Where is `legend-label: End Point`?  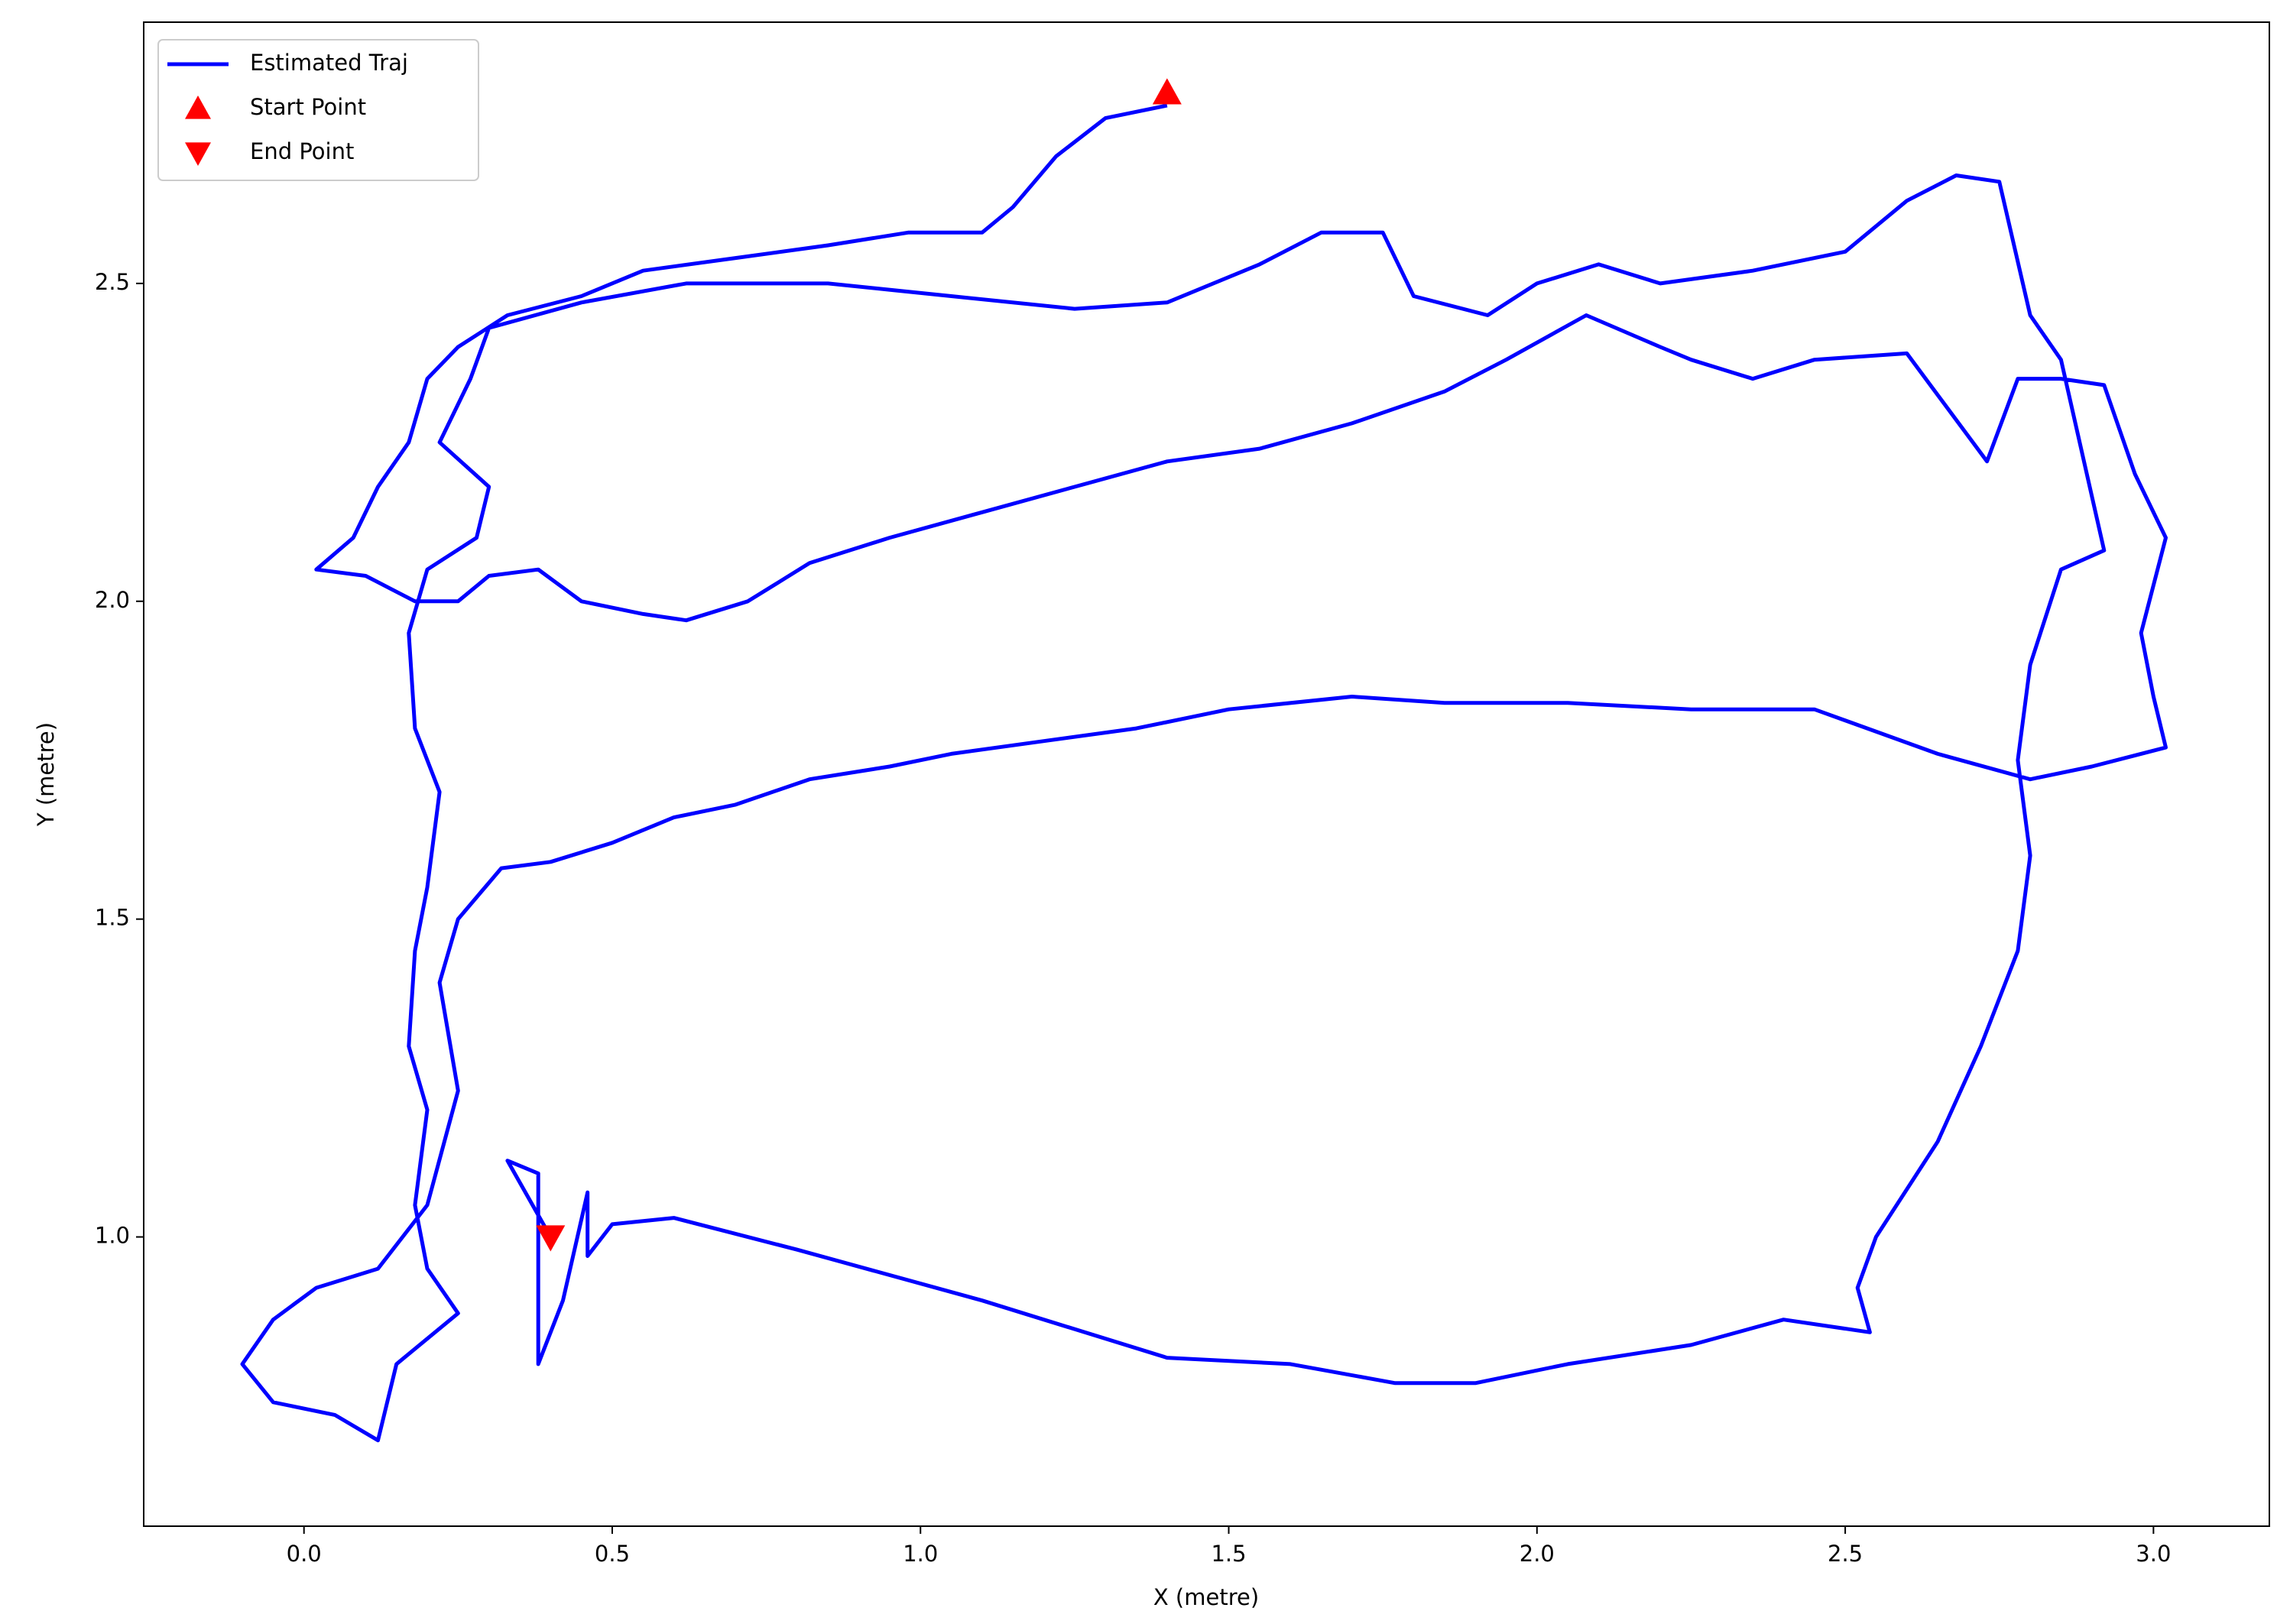 legend-label: End Point is located at coordinates (302, 151).